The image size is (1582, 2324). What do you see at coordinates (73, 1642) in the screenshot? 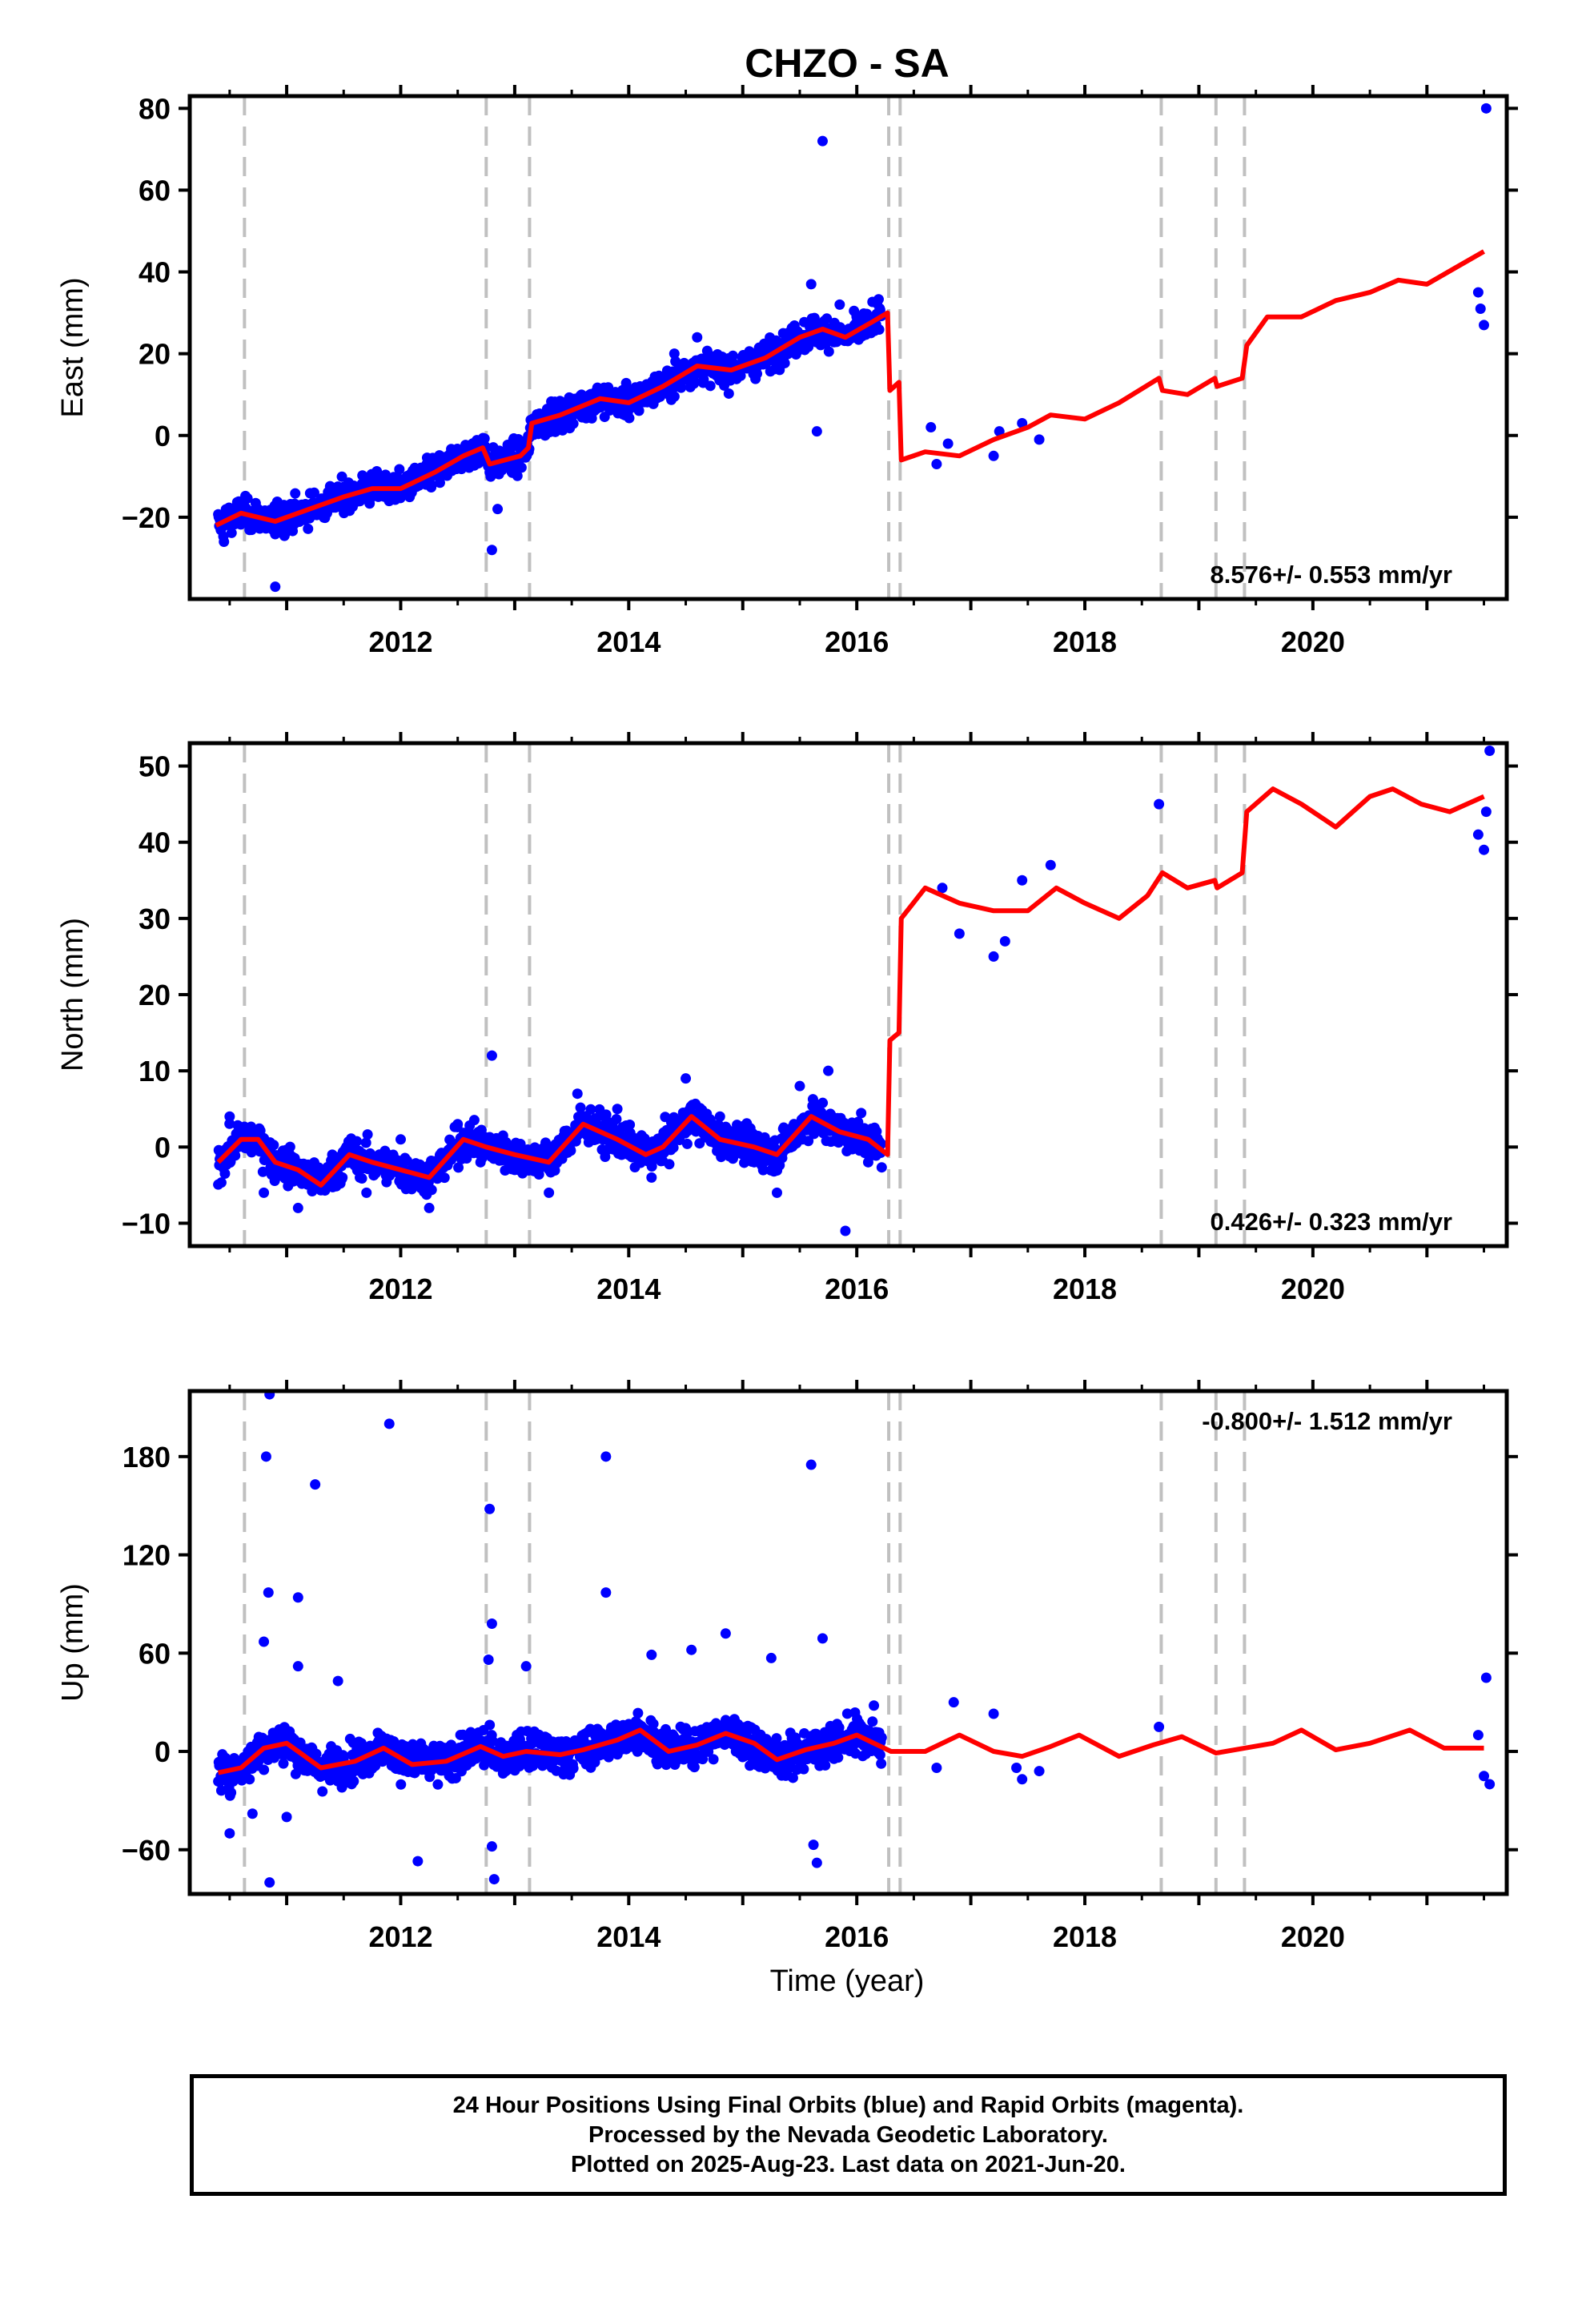
I see `y-axis-label: Up (mm)` at bounding box center [73, 1642].